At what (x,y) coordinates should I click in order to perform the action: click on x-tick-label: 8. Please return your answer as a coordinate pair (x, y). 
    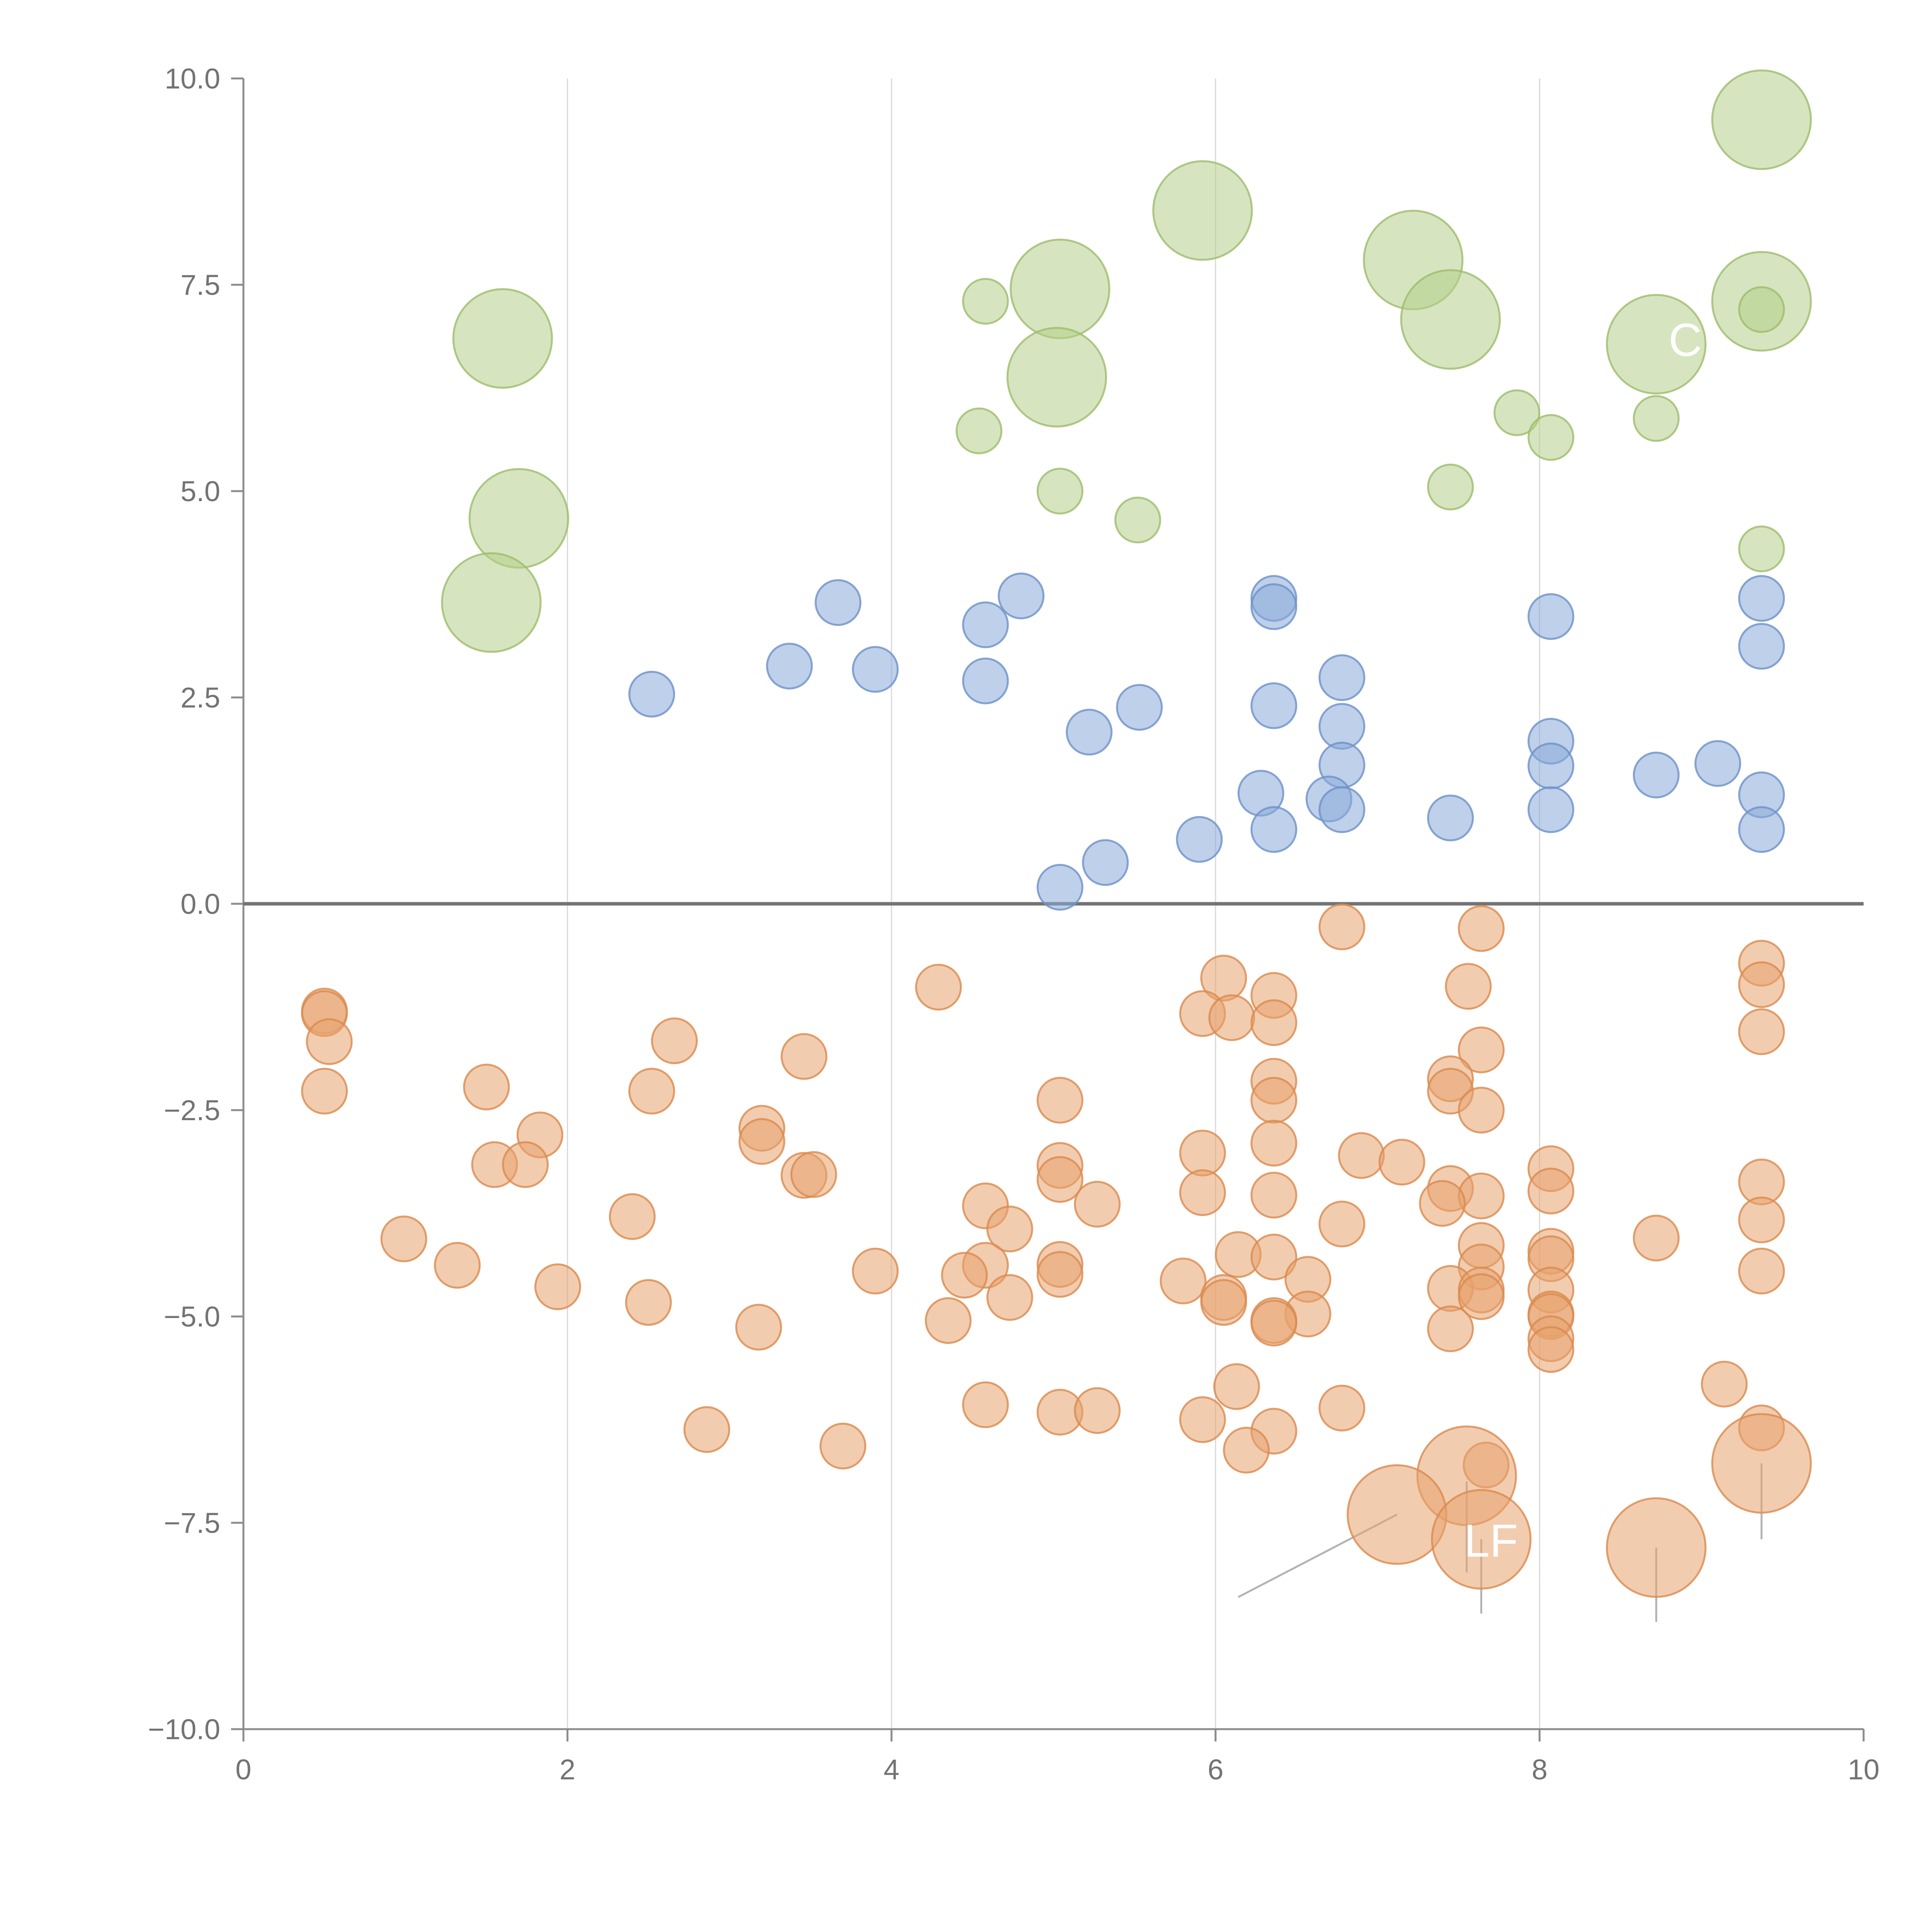
    Looking at the image, I should click on (1540, 1770).